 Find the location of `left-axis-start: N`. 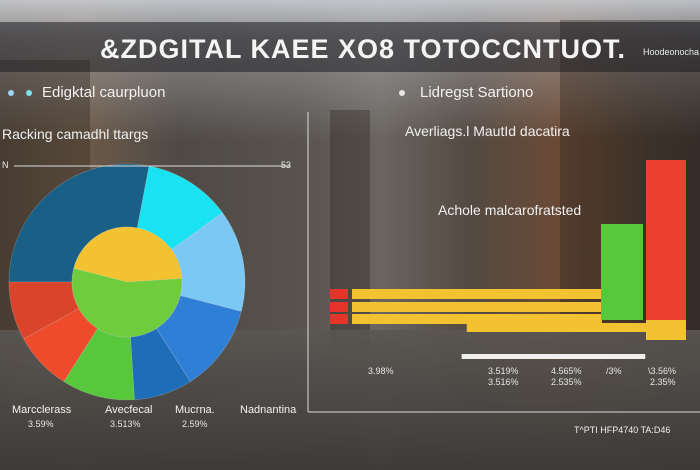

left-axis-start: N is located at coordinates (5, 165).